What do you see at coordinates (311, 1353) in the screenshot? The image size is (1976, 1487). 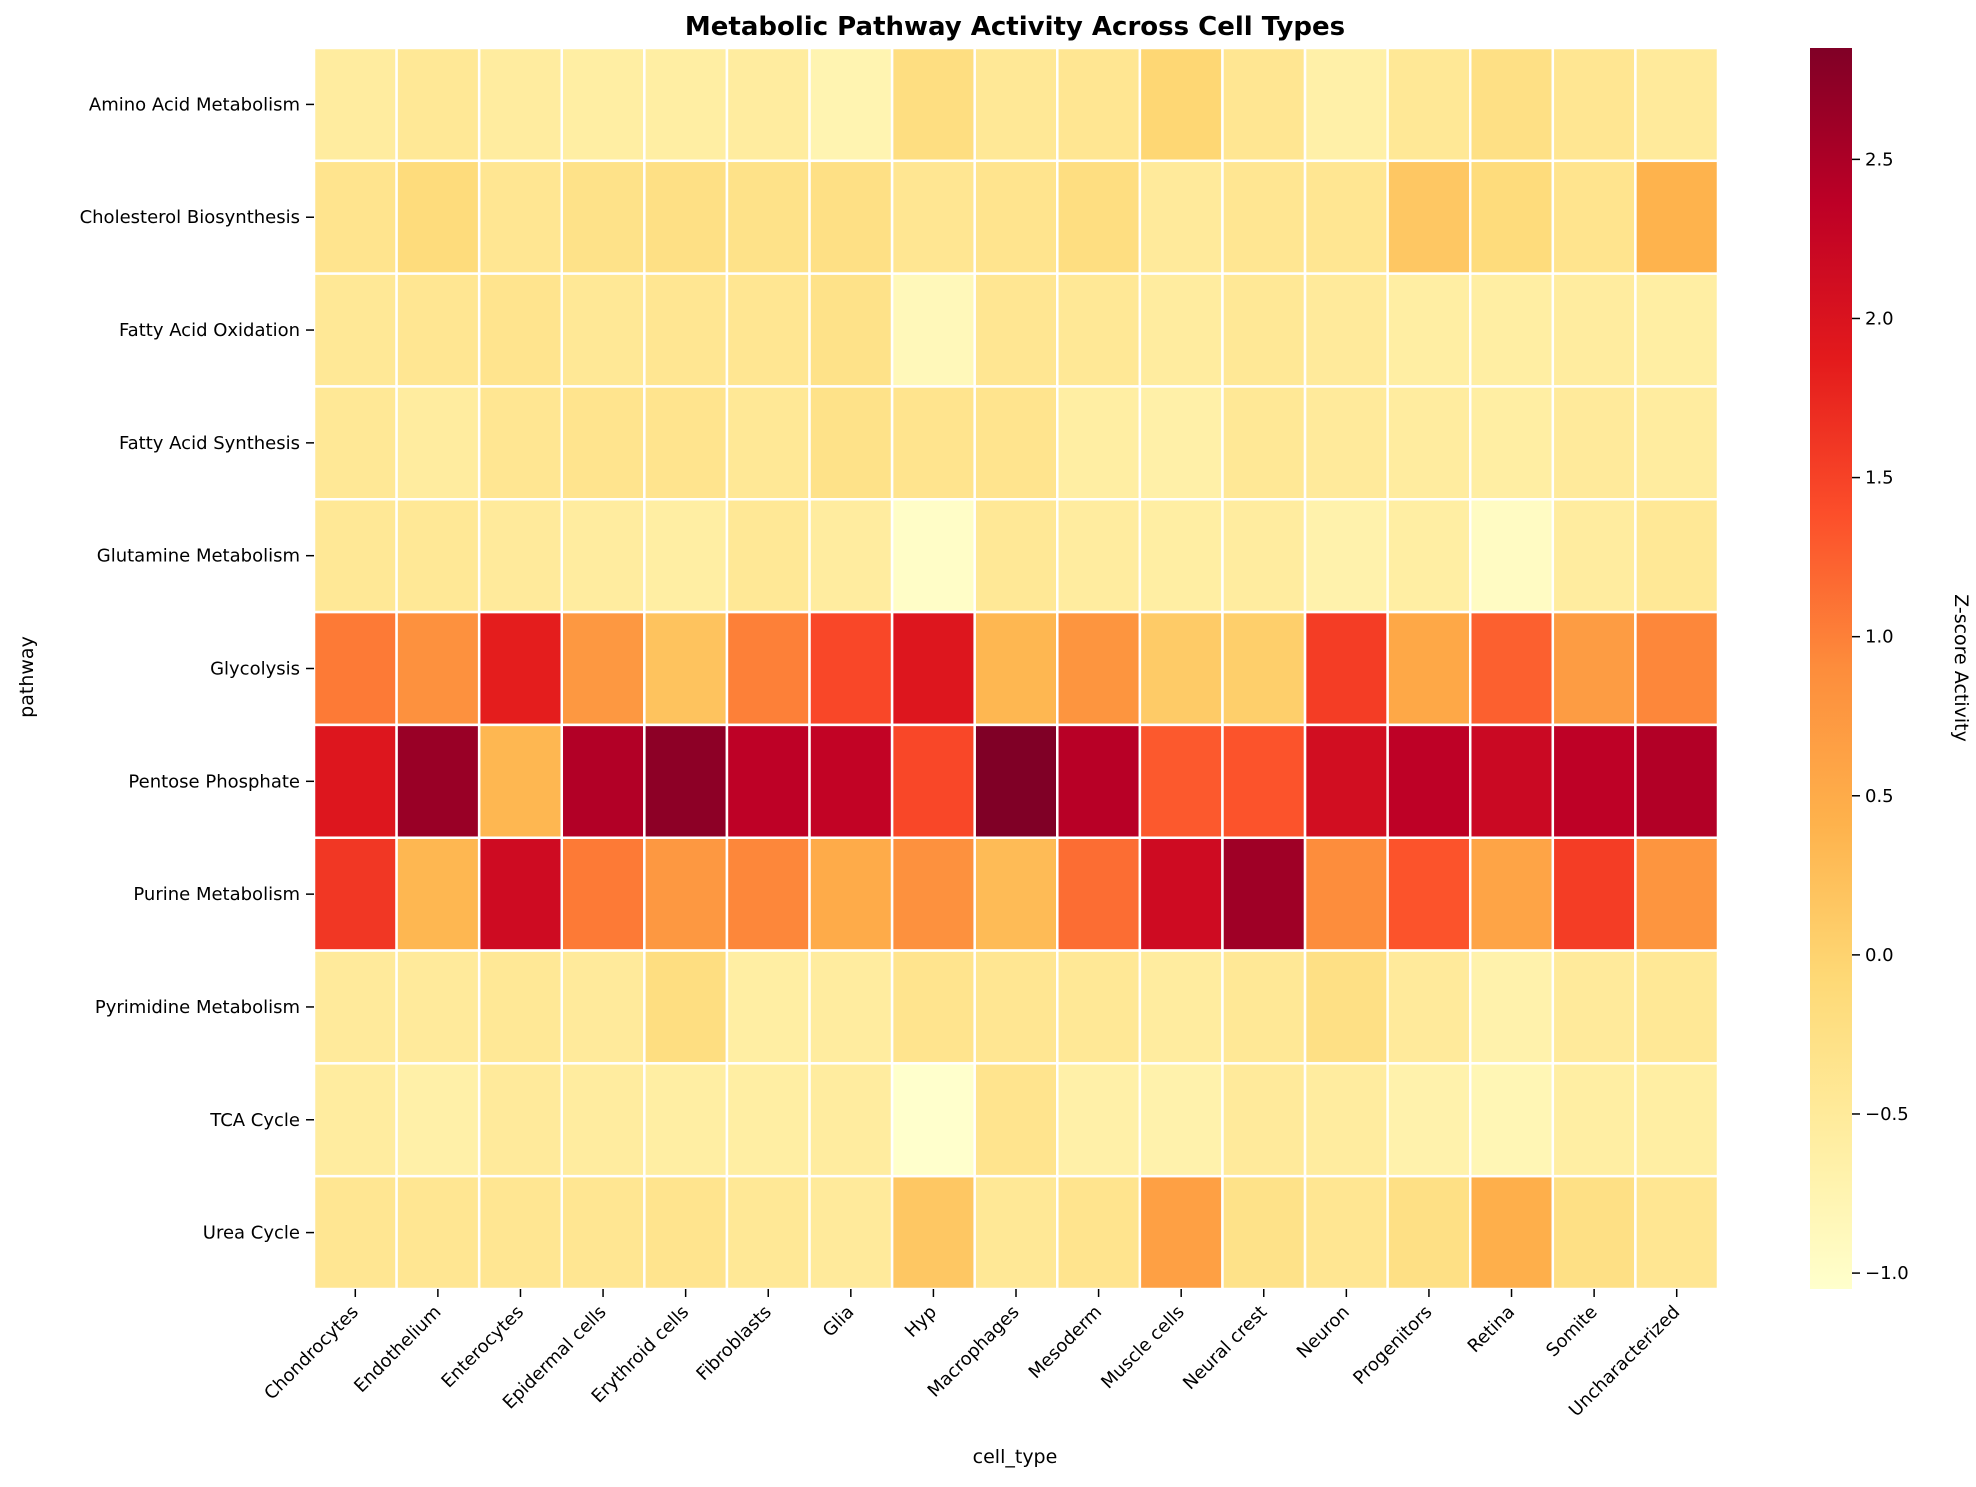 I see `x-tick-label: Chondrocytes` at bounding box center [311, 1353].